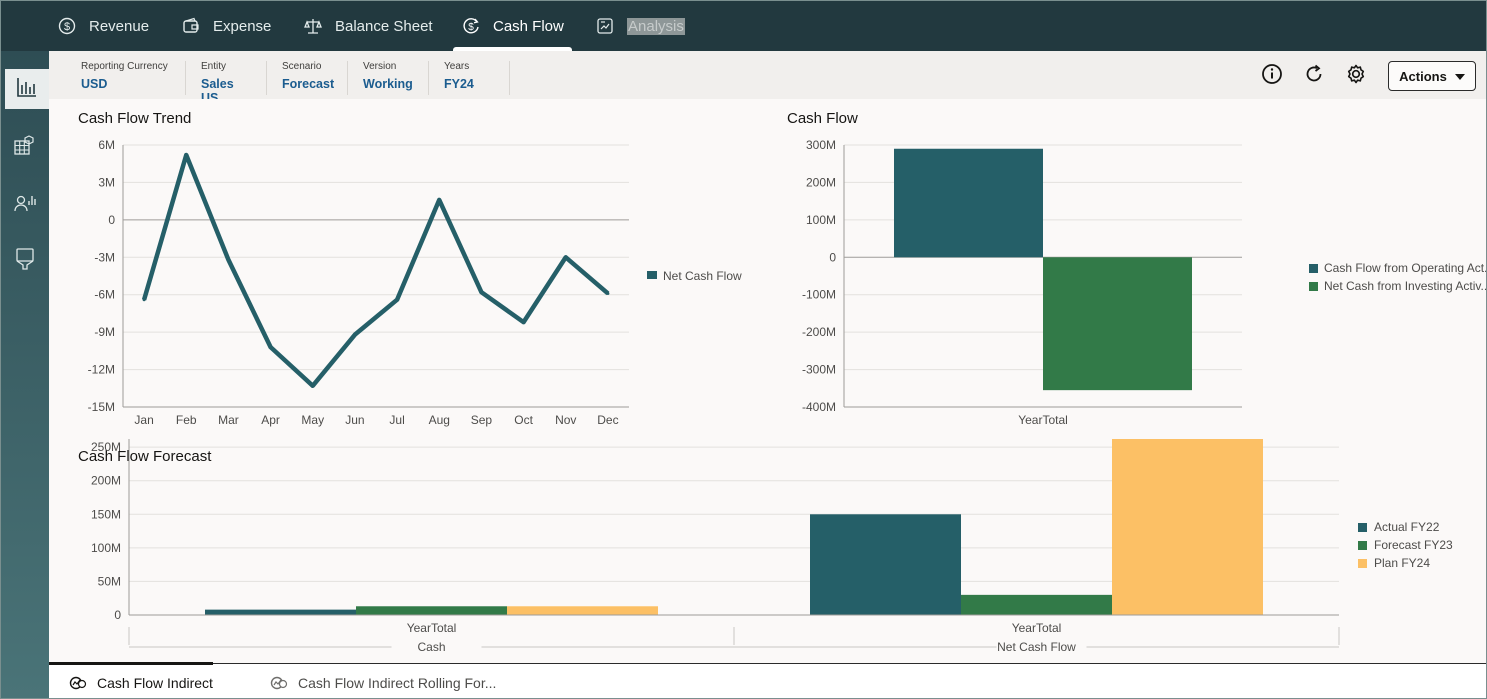 This screenshot has width=1487, height=699. Describe the element at coordinates (439, 420) in the screenshot. I see `x-tick-label: Aug` at that location.